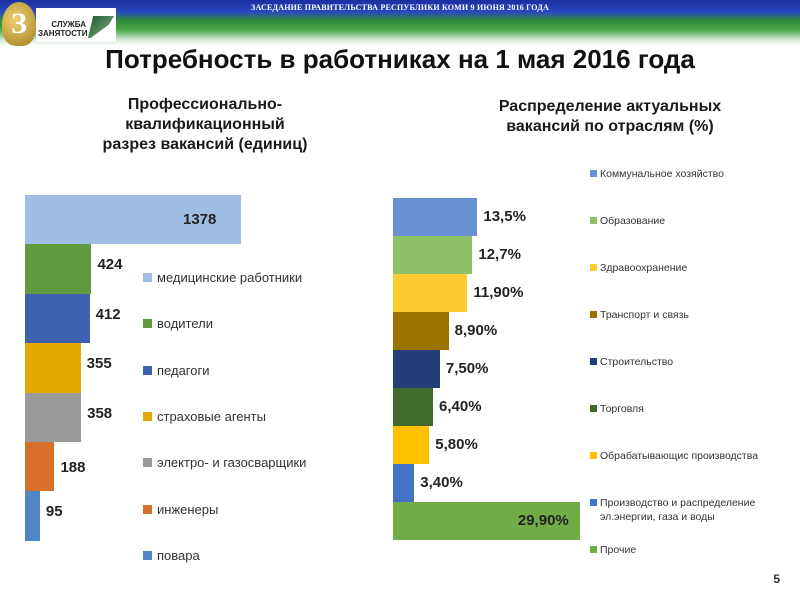 This screenshot has height=600, width=800. What do you see at coordinates (504, 216) in the screenshot?
I see `data-label-0: 13,5%` at bounding box center [504, 216].